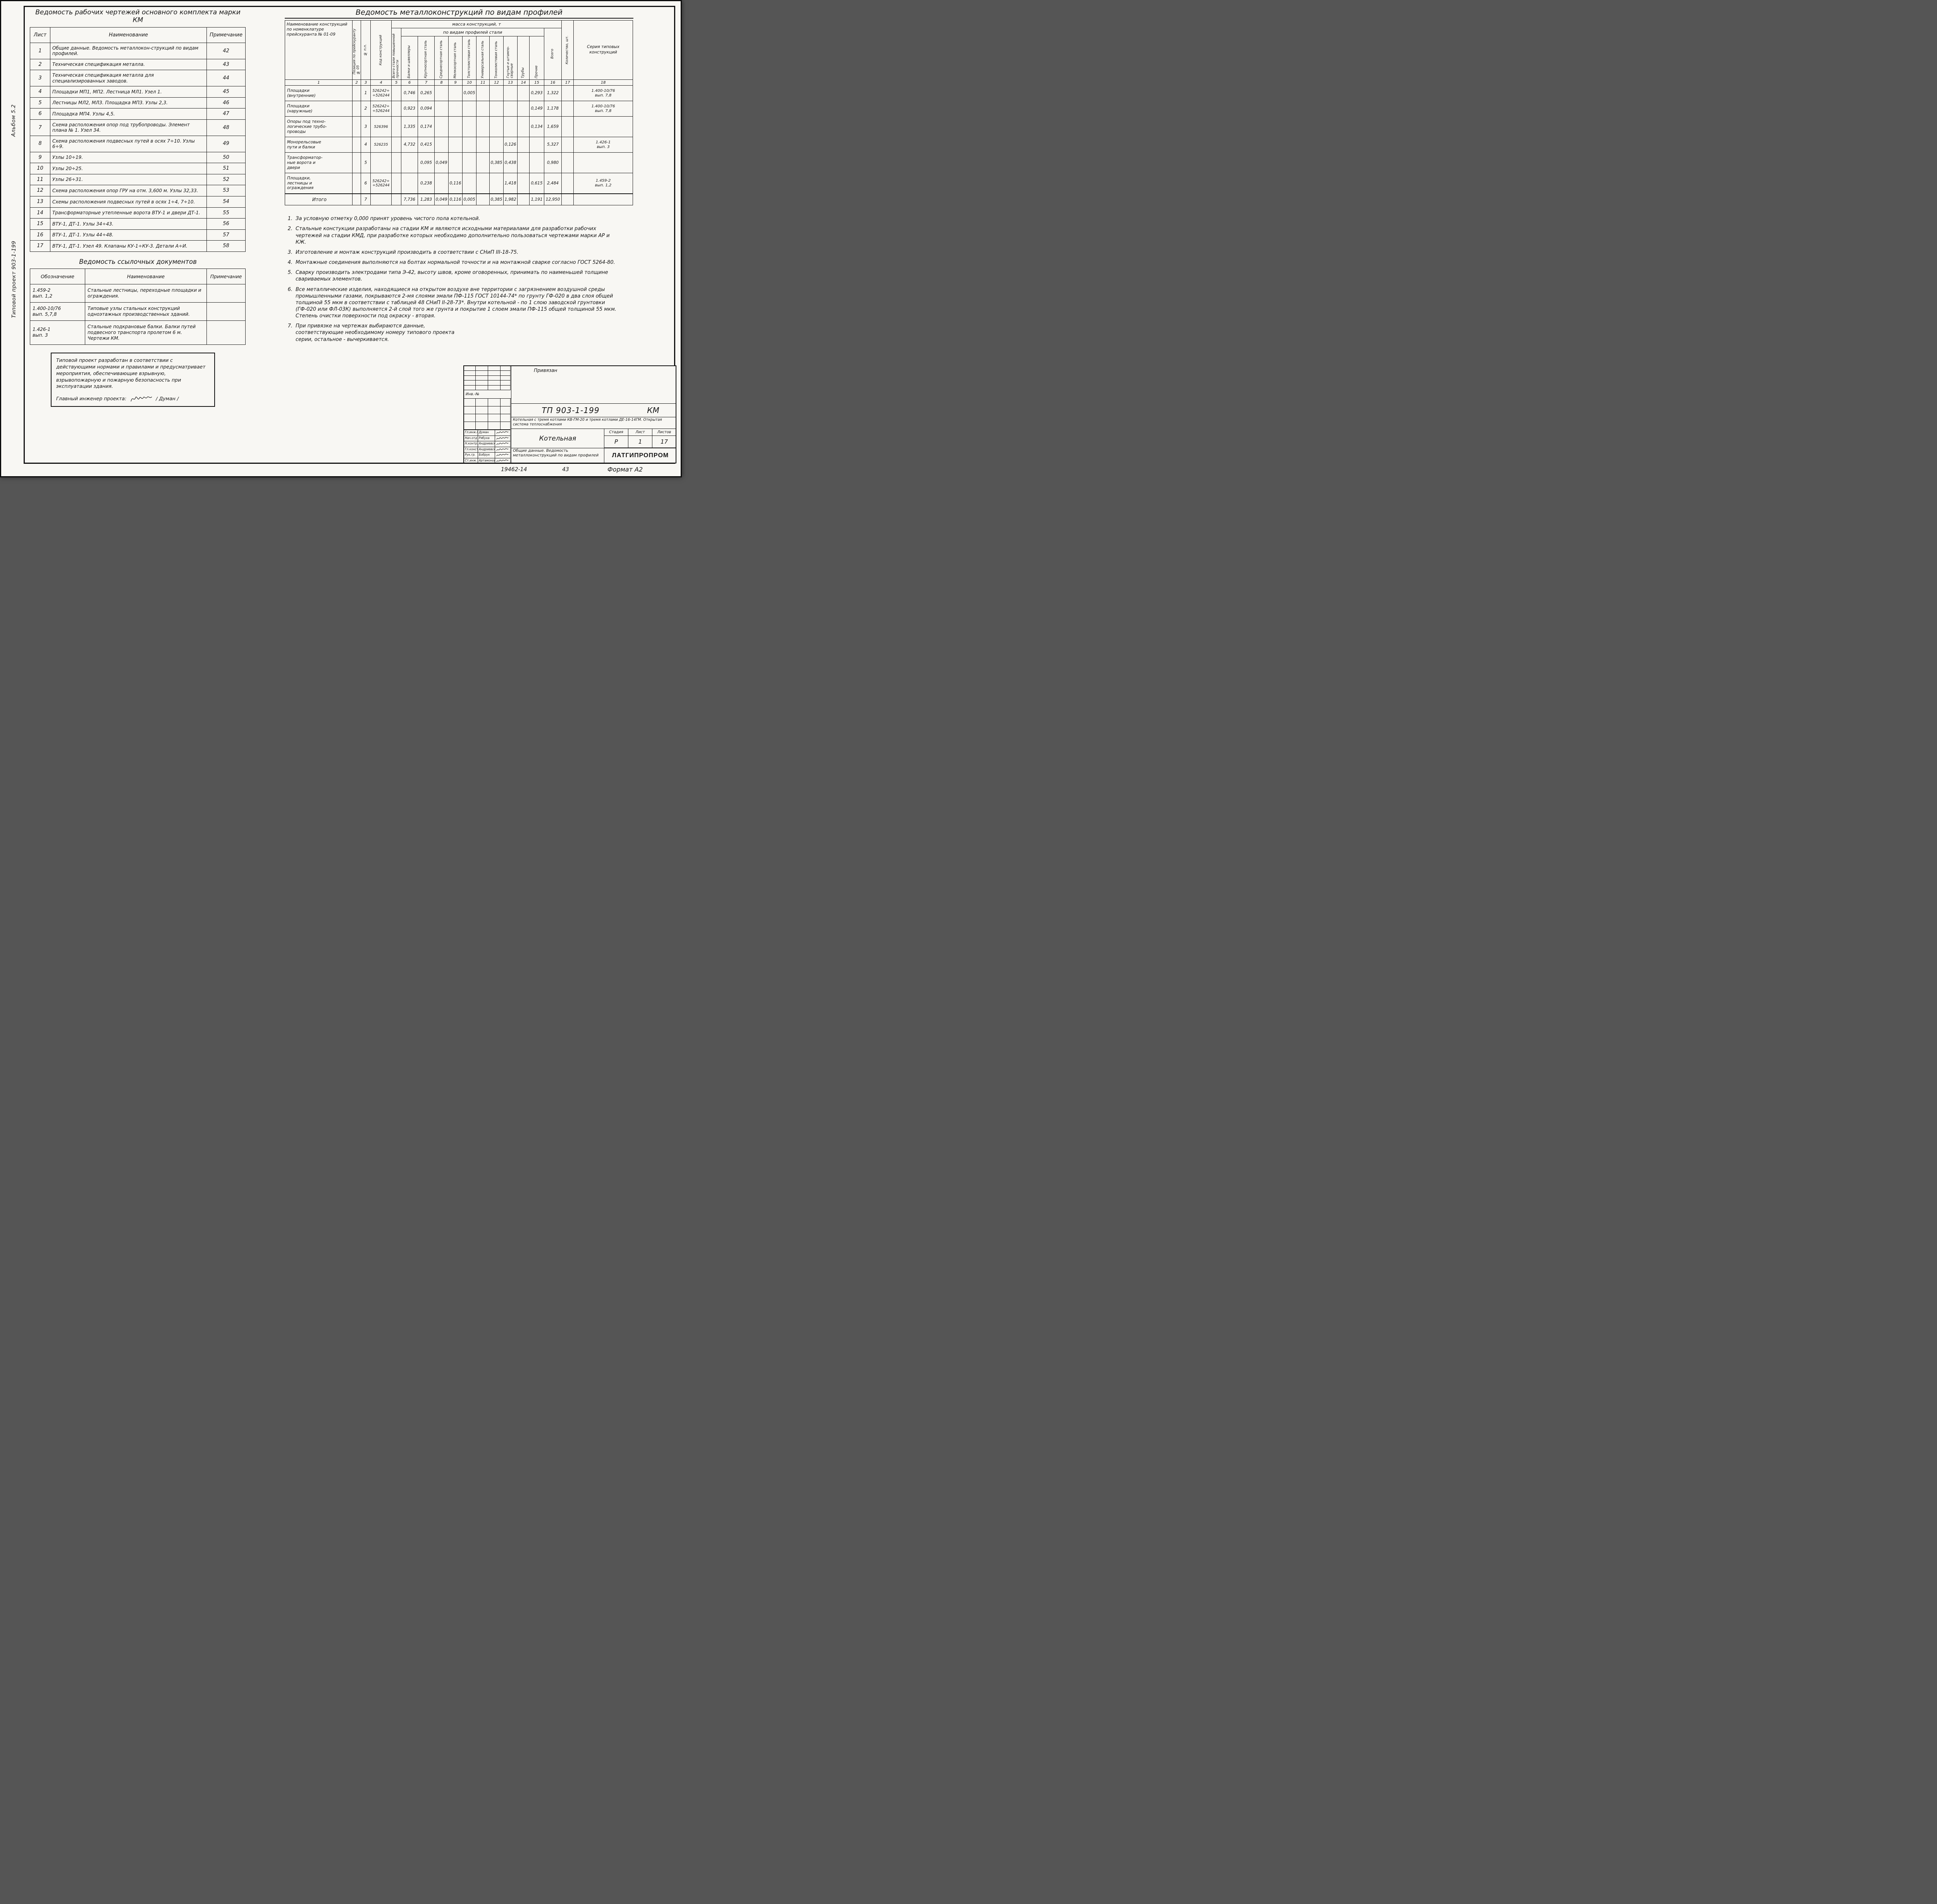 Image resolution: width=1937 pixels, height=1904 pixels. I want to click on c7-cell: 1,283, so click(427, 199).